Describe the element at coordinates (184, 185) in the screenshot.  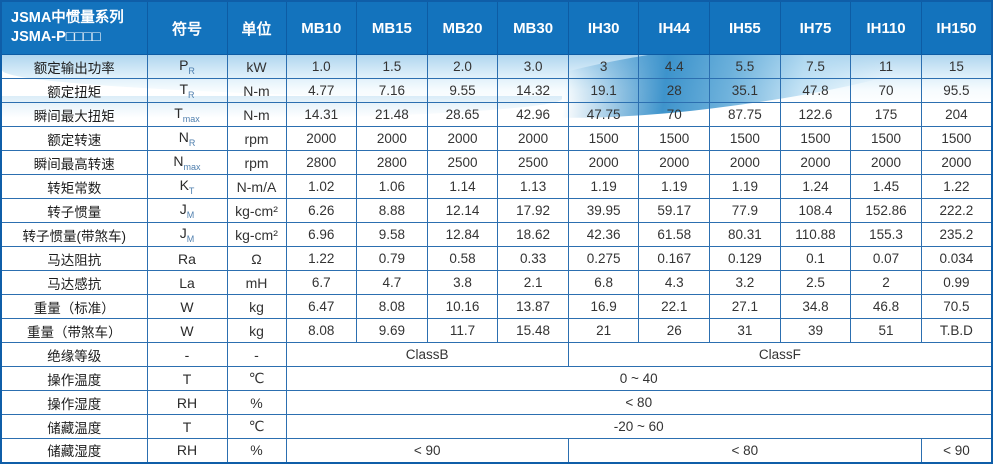
I see `symbol-main: K` at that location.